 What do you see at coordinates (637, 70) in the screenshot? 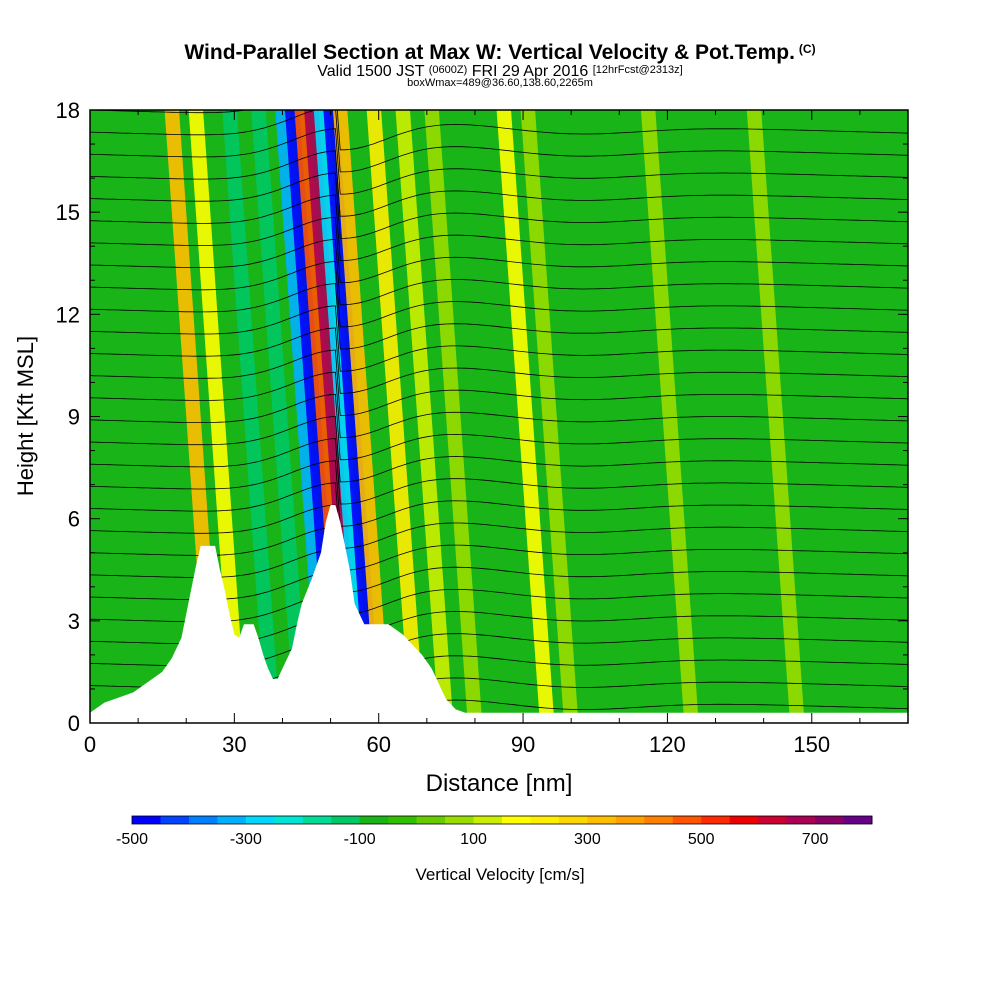
I see `forecast-info: [12hrFcst@2313z]` at bounding box center [637, 70].